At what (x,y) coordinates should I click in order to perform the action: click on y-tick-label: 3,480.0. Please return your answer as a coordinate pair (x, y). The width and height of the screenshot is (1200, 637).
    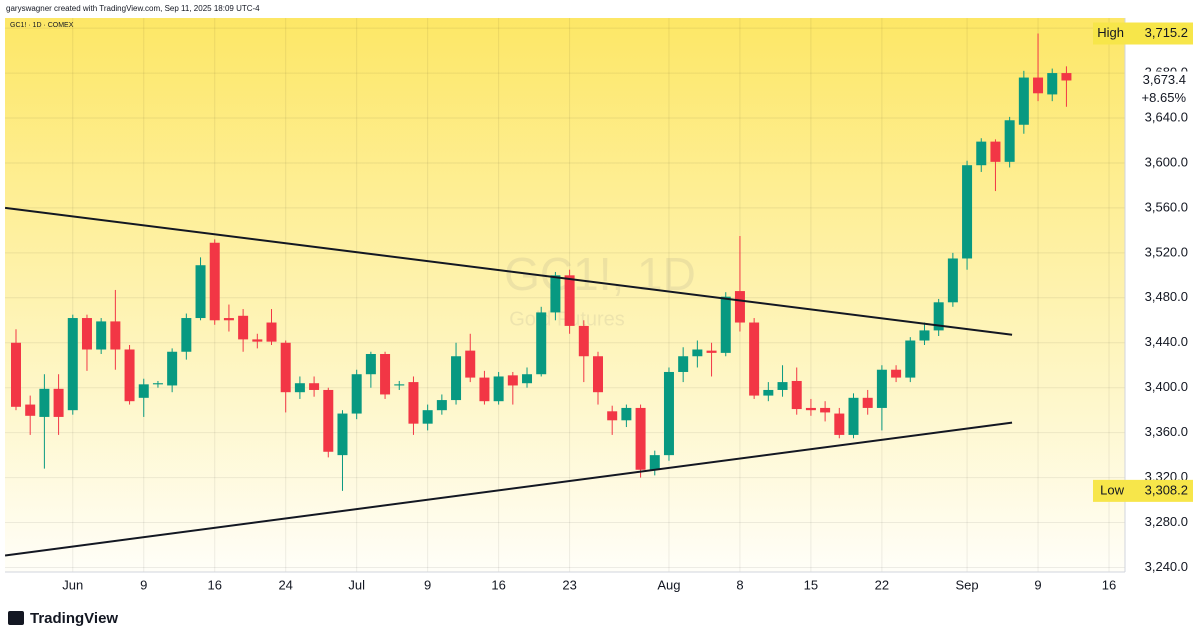
    Looking at the image, I should click on (1166, 296).